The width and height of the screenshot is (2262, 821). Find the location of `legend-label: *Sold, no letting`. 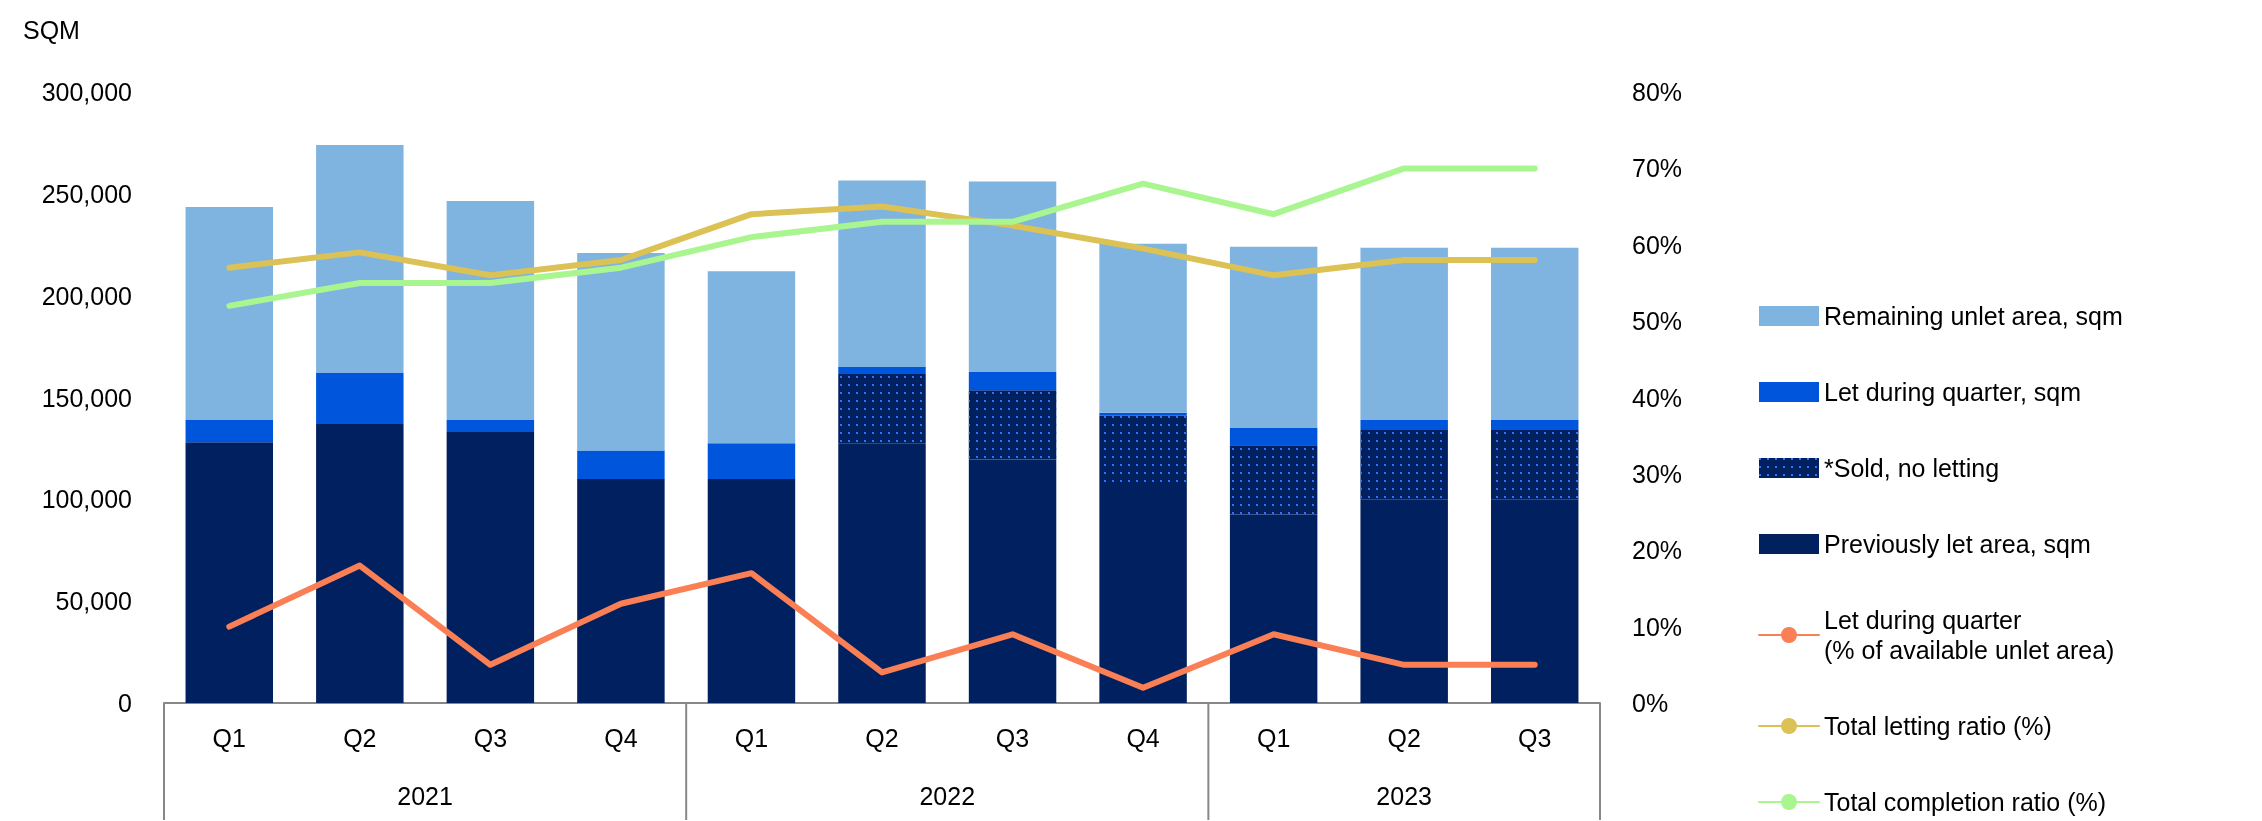

legend-label: *Sold, no letting is located at coordinates (1912, 468).